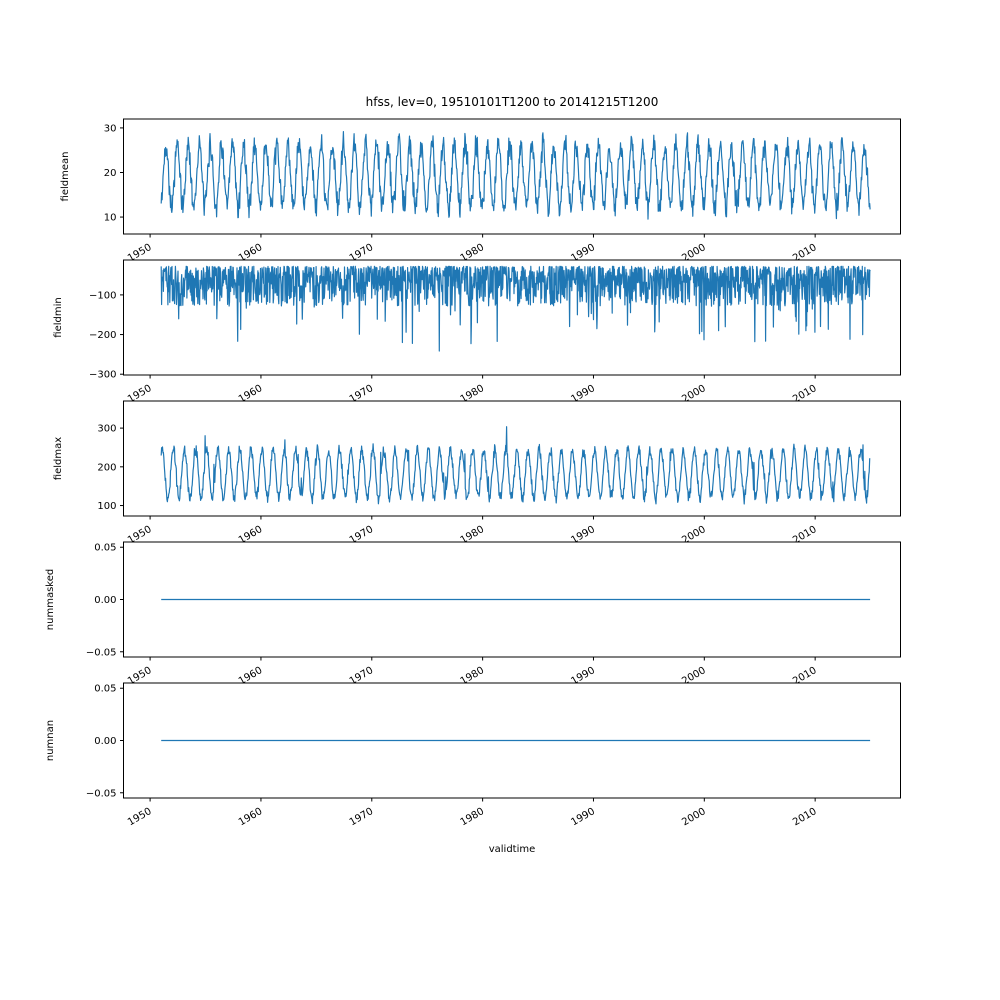  Describe the element at coordinates (110, 128) in the screenshot. I see `y-tick-label: 30` at that location.